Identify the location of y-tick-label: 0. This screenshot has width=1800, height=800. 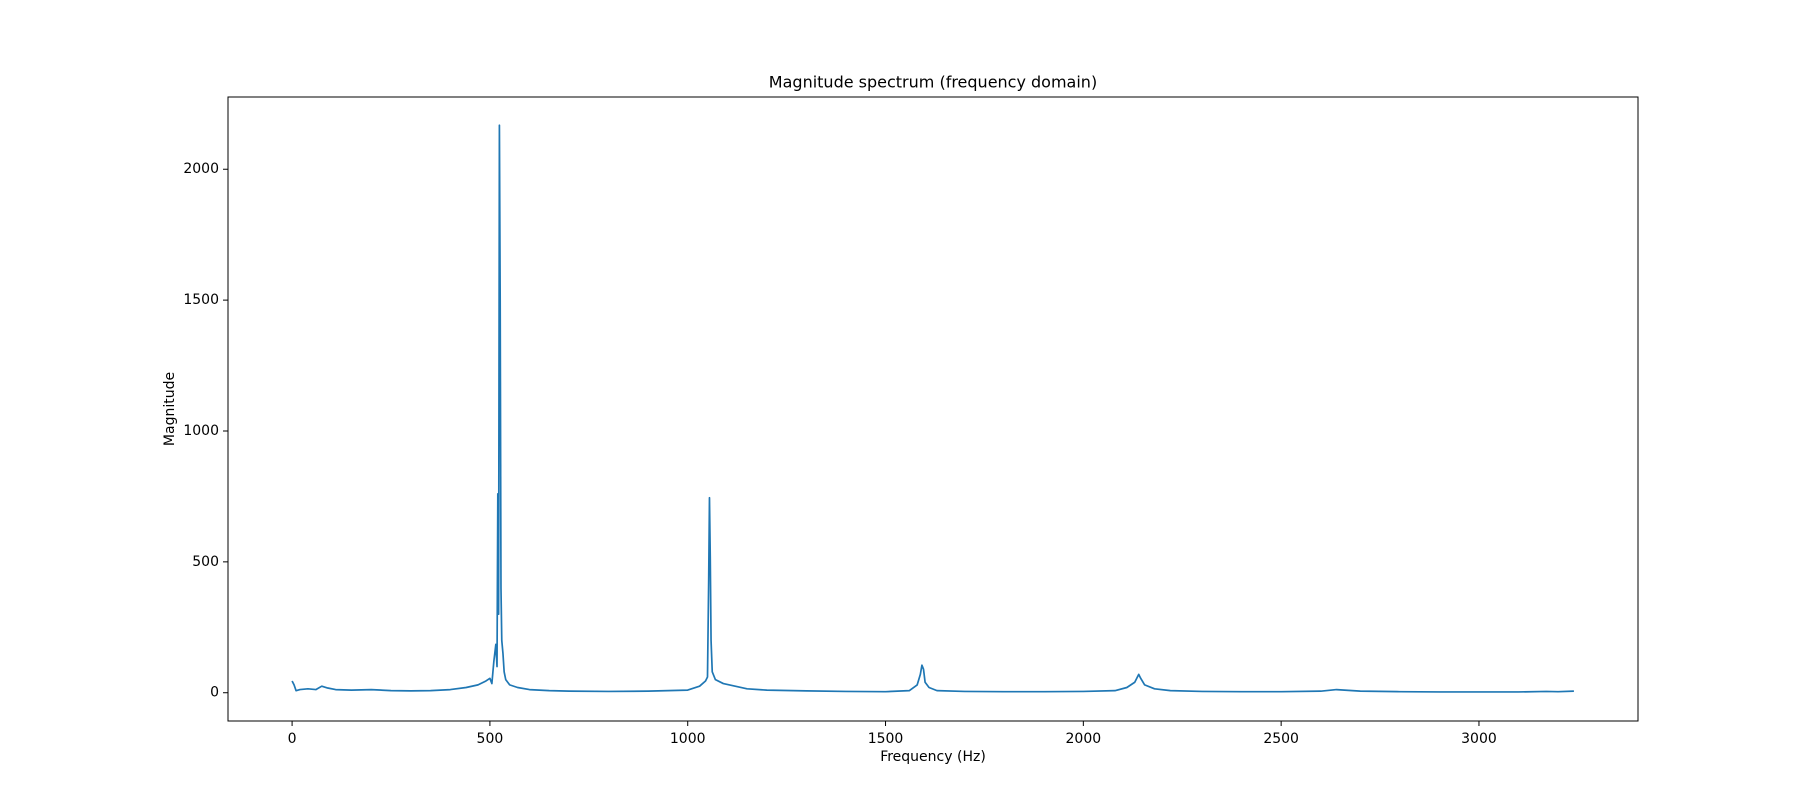
(214, 693).